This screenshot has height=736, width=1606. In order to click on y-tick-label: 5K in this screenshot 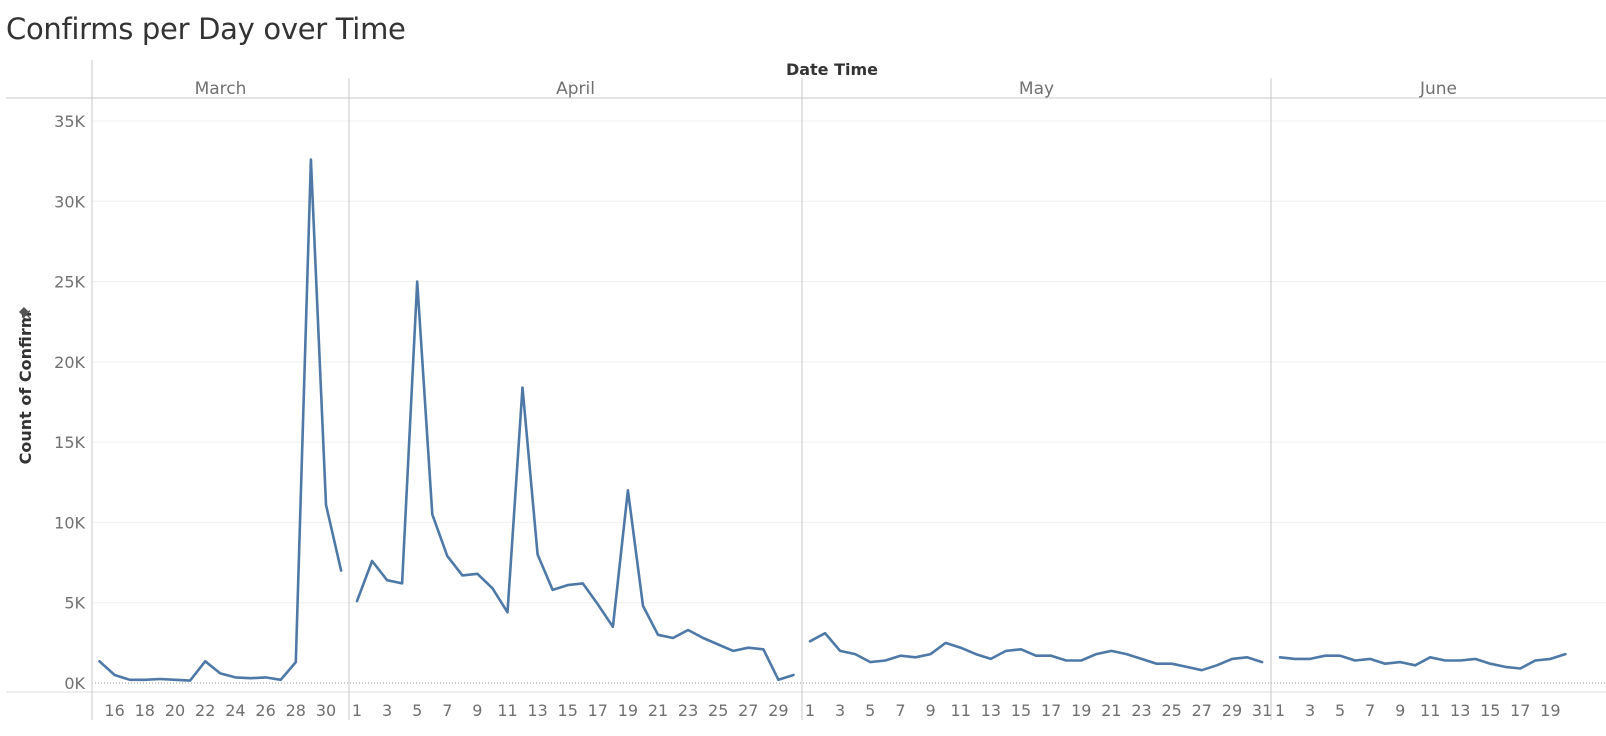, I will do `click(74, 603)`.